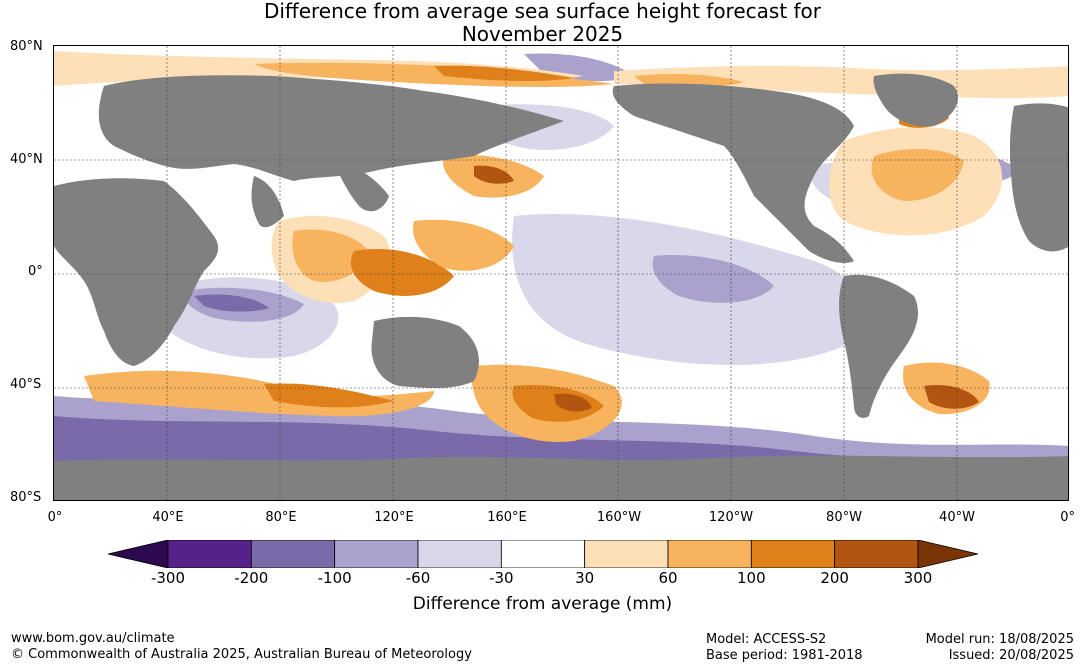 The width and height of the screenshot is (1085, 667). What do you see at coordinates (138, 554) in the screenshot?
I see `colorbar-extend-low` at bounding box center [138, 554].